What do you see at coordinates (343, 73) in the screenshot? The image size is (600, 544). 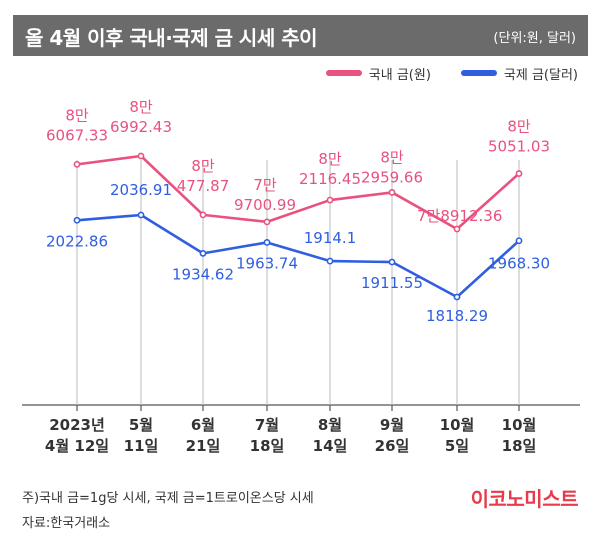 I see `legend-swatch-domestic` at bounding box center [343, 73].